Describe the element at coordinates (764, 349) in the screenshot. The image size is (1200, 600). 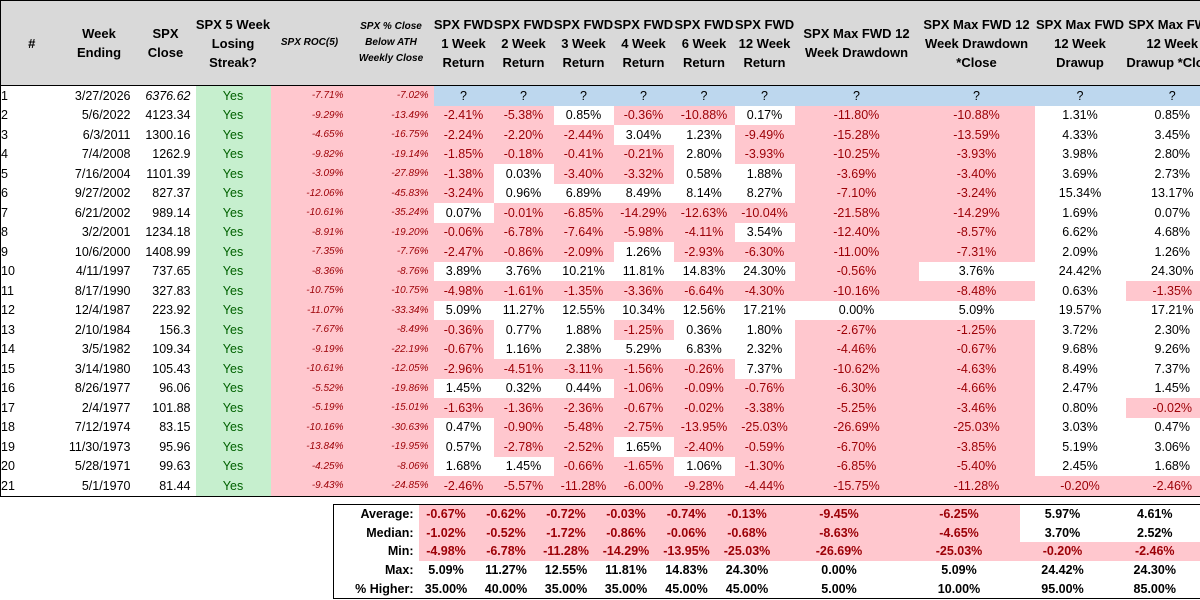
I see `cell-fwd12: 2.32%` at that location.